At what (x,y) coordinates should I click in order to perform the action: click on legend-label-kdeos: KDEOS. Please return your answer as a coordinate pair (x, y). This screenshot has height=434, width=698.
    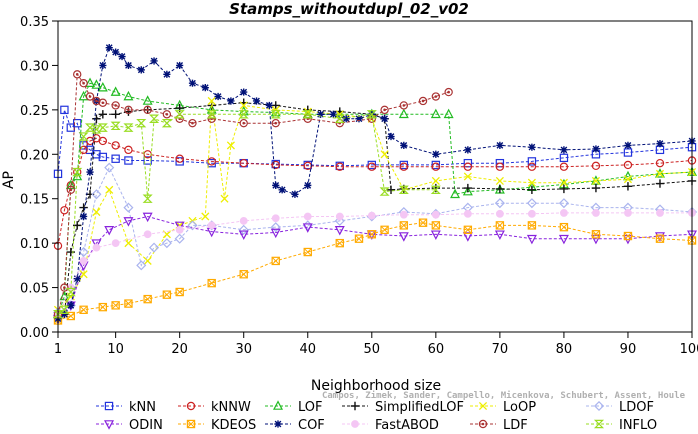
    Looking at the image, I should click on (233, 425).